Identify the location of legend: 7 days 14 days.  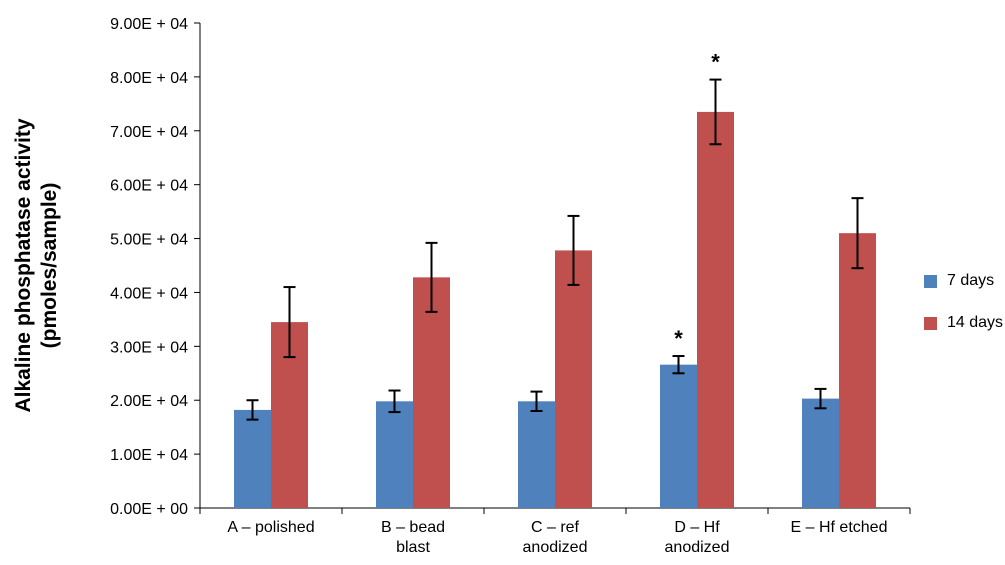
(963, 312).